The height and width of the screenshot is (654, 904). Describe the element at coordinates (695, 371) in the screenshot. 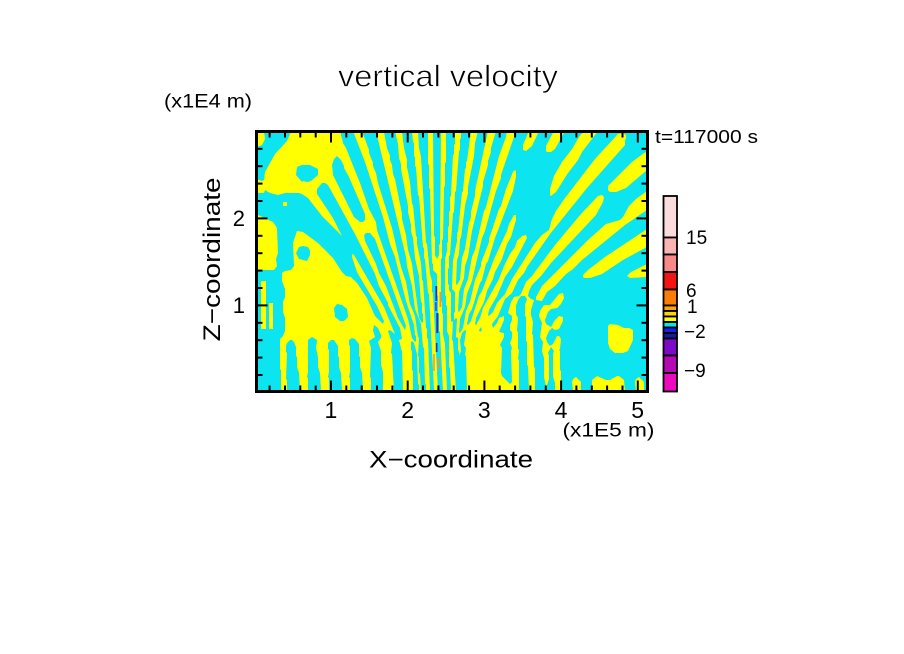

I see `svg-text: −9` at that location.